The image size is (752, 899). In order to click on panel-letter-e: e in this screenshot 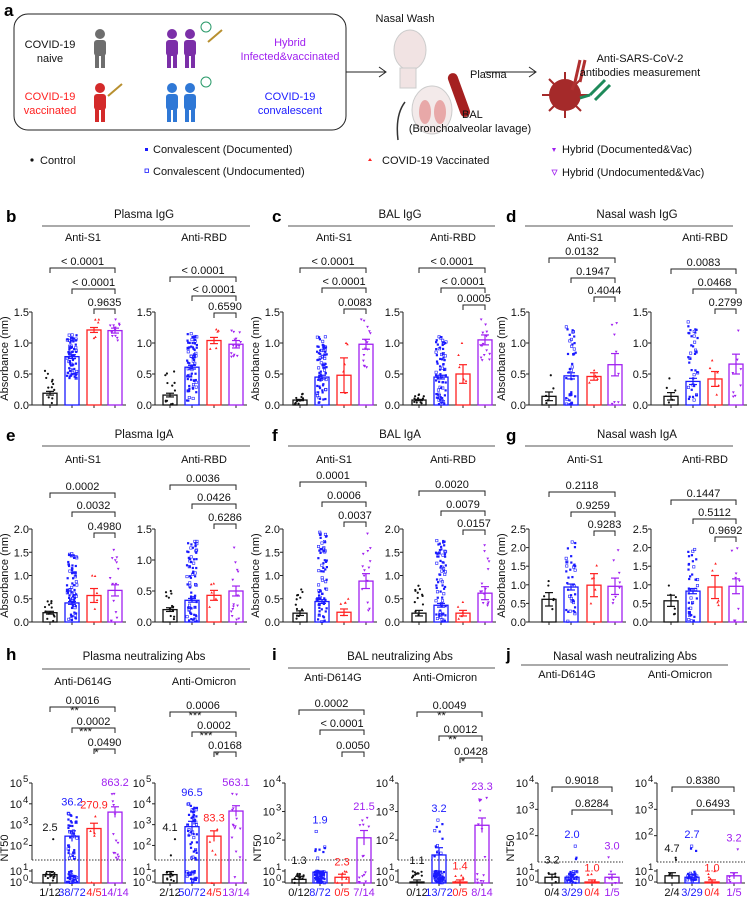, I will do `click(10, 435)`.